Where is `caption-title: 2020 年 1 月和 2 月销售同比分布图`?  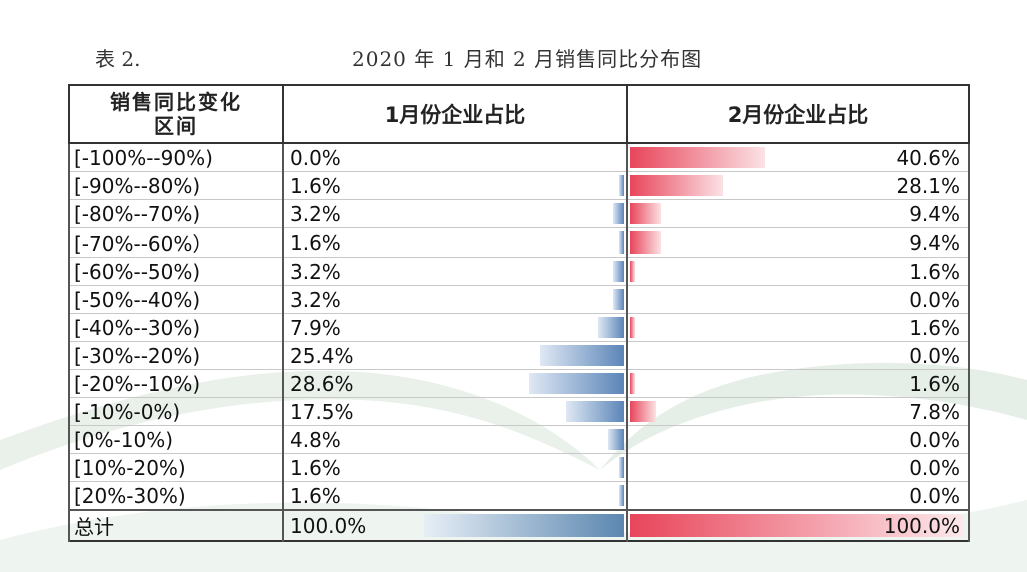
caption-title: 2020 年 1 月和 2 月销售同比分布图 is located at coordinates (527, 59).